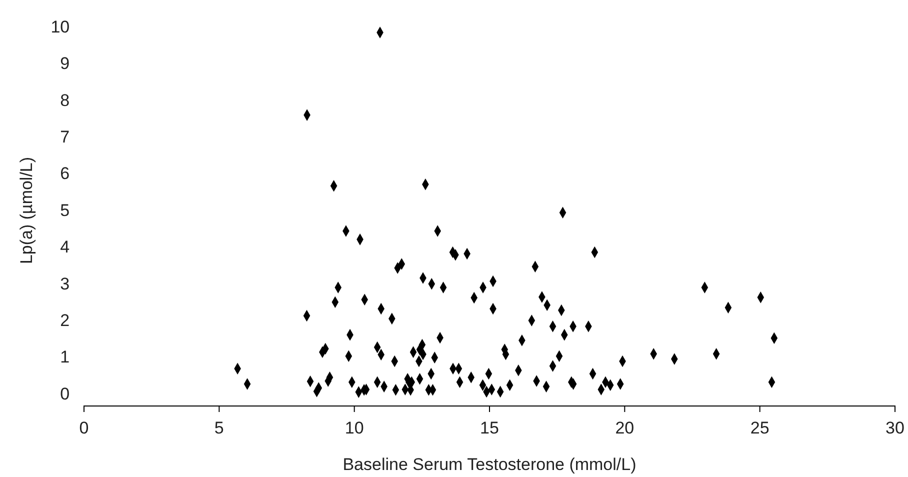 The height and width of the screenshot is (477, 908). I want to click on y-tick-label: 7, so click(65, 137).